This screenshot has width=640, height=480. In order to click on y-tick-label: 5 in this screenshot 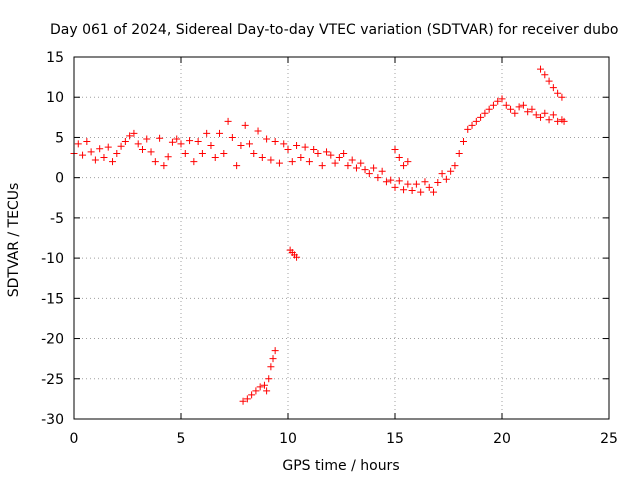, I will do `click(59, 138)`.